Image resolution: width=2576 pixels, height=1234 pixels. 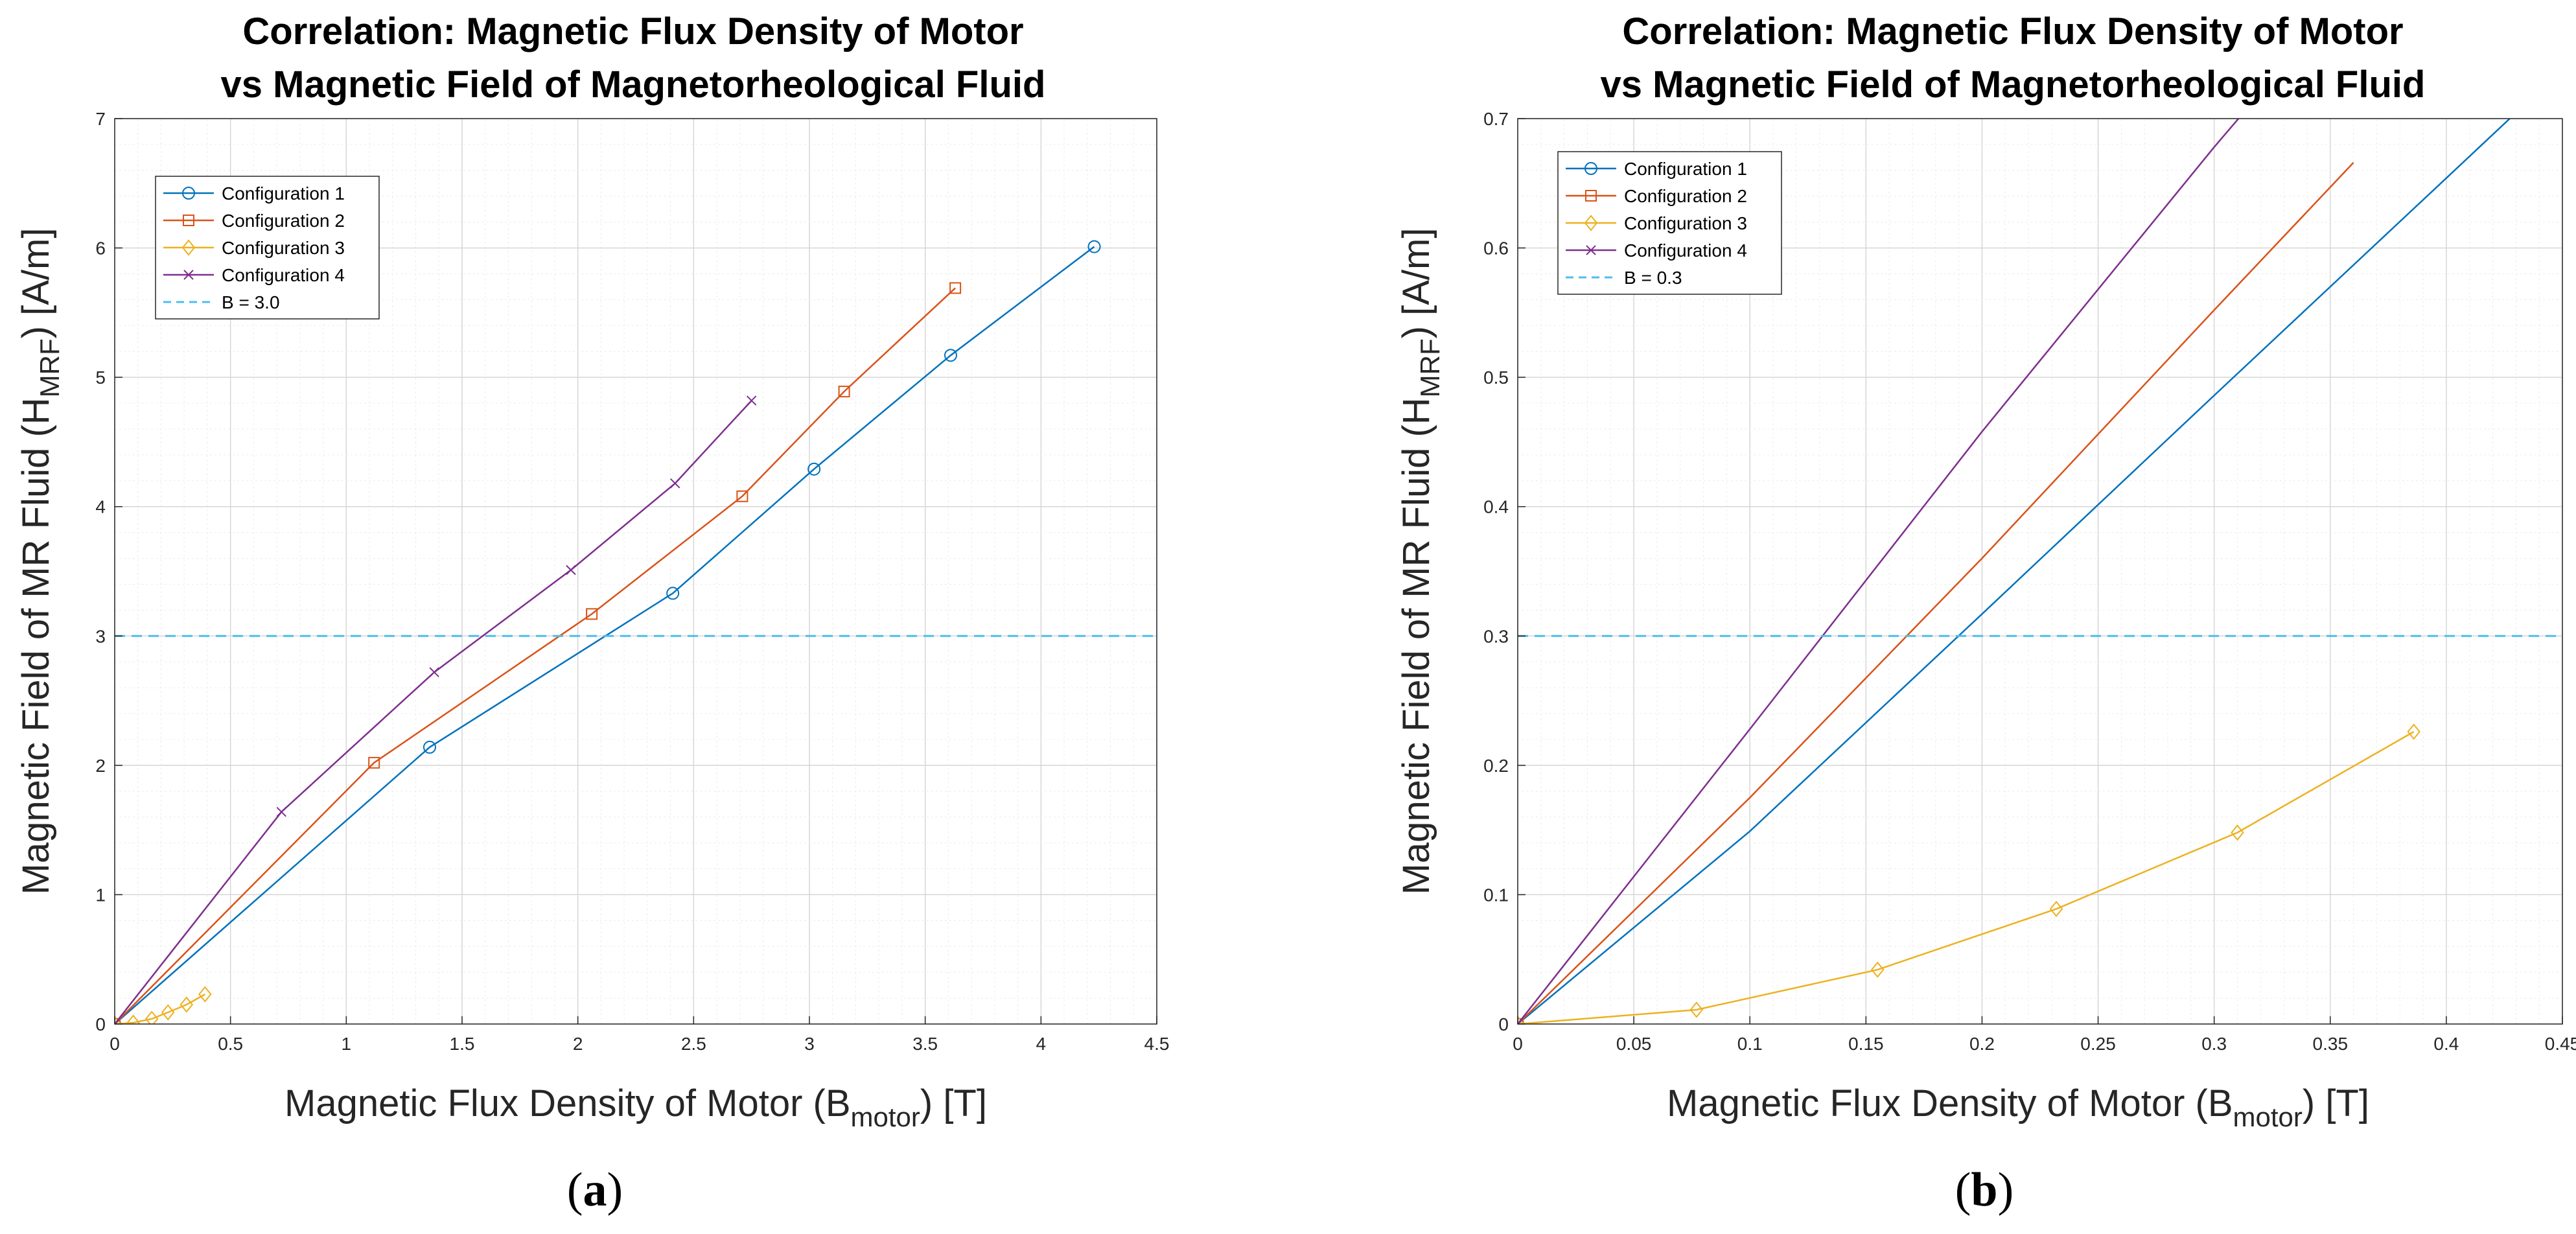 I want to click on chart-b-ytick-label: 0.3, so click(x=1496, y=636).